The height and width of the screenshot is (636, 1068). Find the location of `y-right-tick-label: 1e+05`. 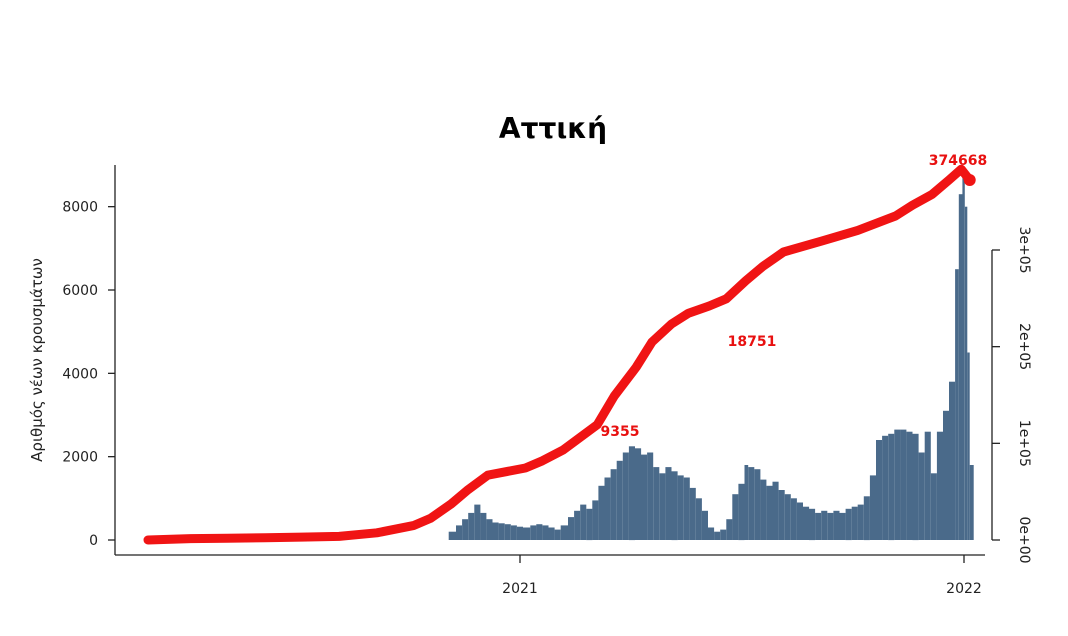

y-right-tick-label: 1e+05 is located at coordinates (1024, 443).